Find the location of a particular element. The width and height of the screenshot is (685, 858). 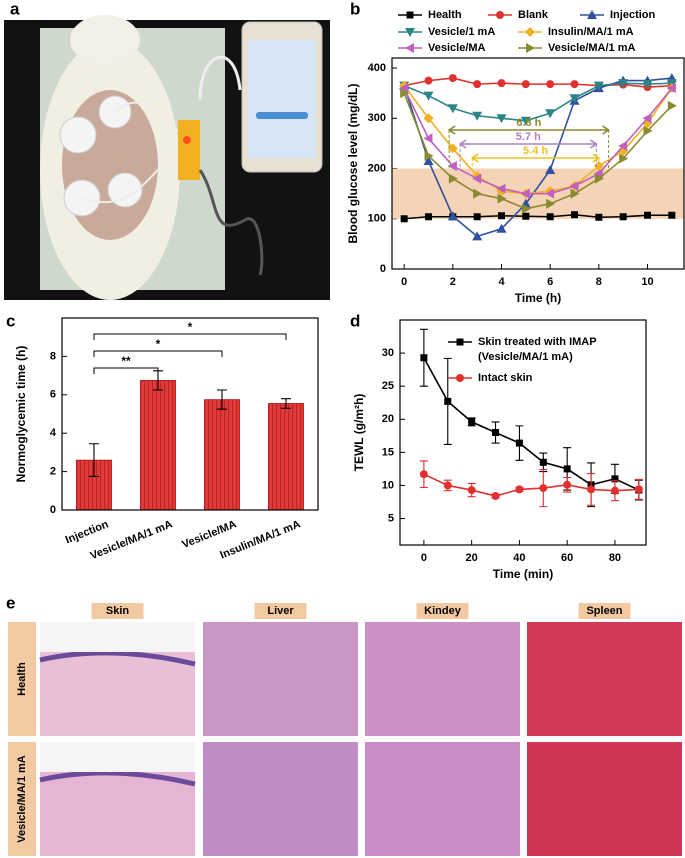

y-tick-label: 15 is located at coordinates (388, 452).